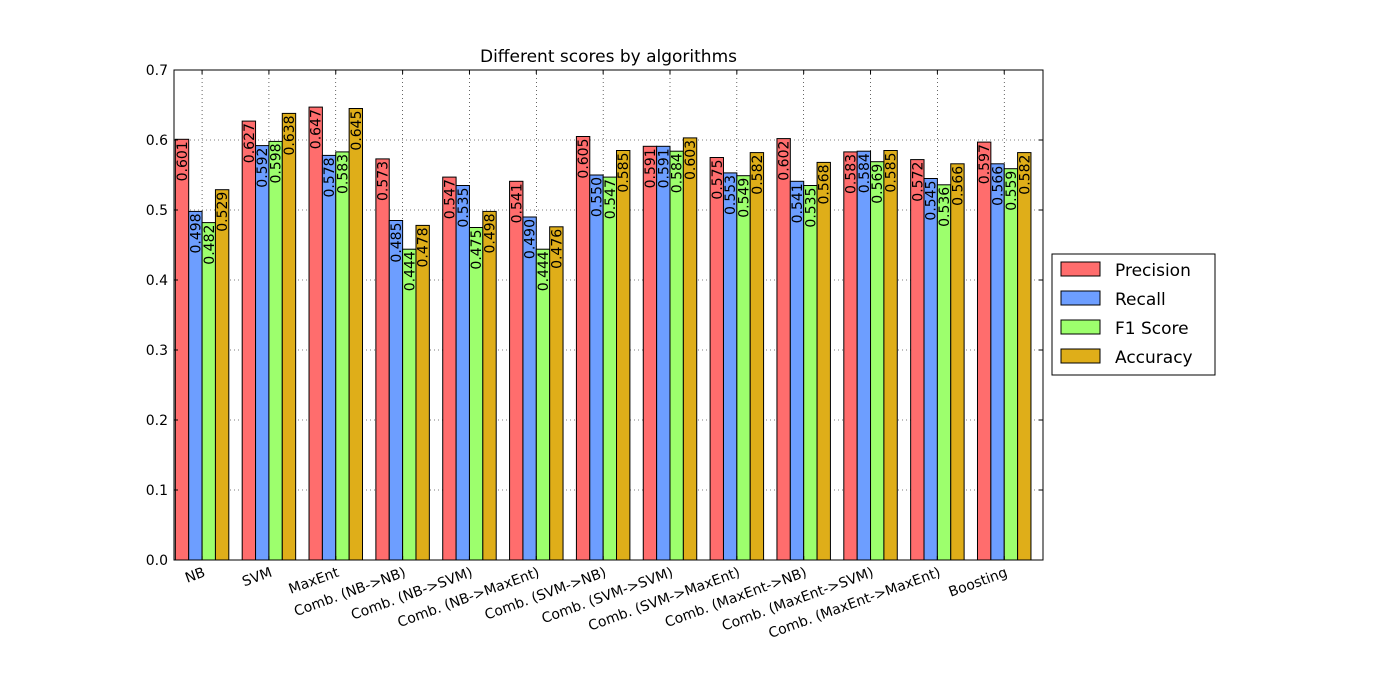 The height and width of the screenshot is (700, 1400). I want to click on bar-value-label: 0.605, so click(584, 159).